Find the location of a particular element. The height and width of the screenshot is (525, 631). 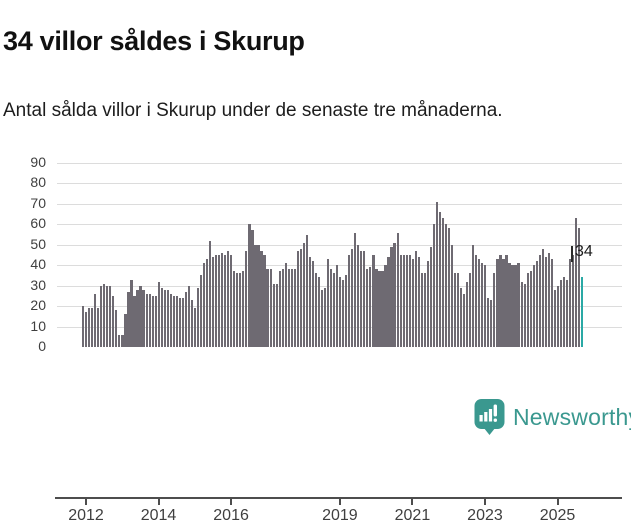

y-axis-tick-label: 80 is located at coordinates (38, 182).